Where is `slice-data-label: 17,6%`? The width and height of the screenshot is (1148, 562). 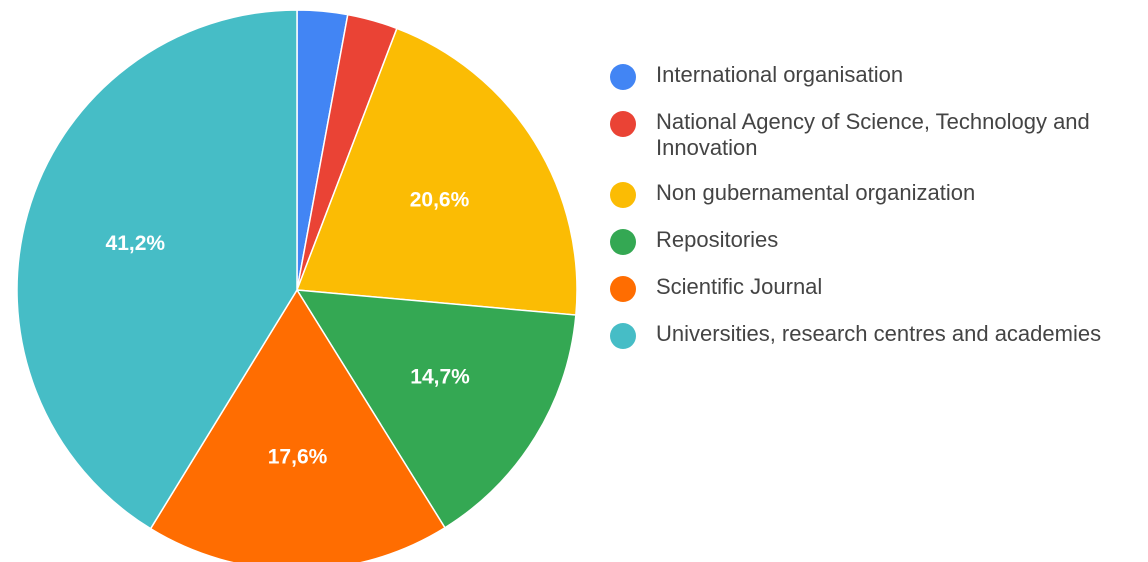 slice-data-label: 17,6% is located at coordinates (298, 457).